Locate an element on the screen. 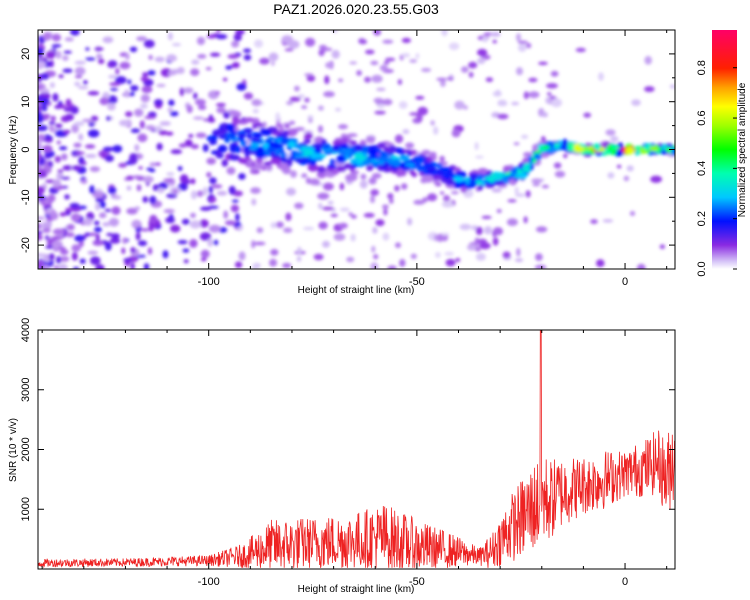 This screenshot has height=600, width=750. colorbar-gradient is located at coordinates (724, 149).